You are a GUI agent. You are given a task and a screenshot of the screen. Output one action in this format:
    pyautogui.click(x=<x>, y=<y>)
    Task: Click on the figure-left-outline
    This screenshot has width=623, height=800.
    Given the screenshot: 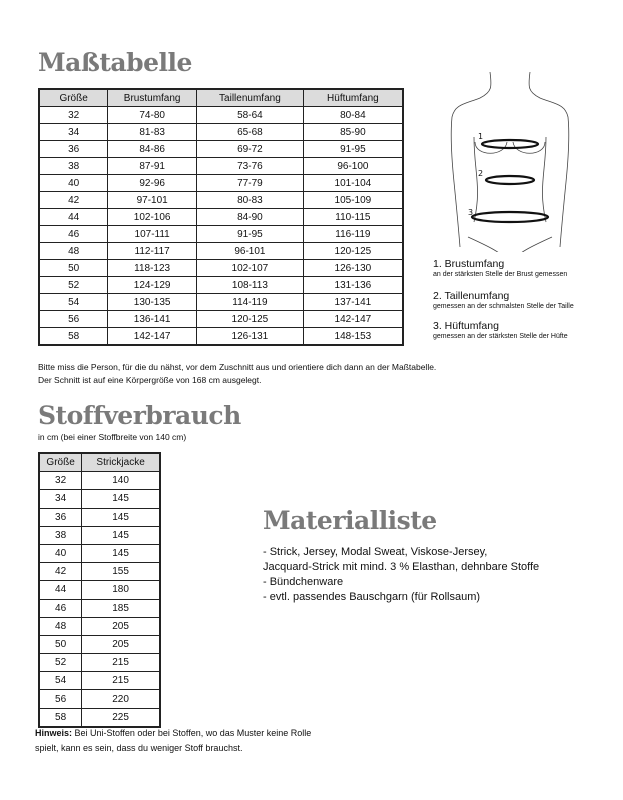 What is the action you would take?
    pyautogui.click(x=471, y=159)
    